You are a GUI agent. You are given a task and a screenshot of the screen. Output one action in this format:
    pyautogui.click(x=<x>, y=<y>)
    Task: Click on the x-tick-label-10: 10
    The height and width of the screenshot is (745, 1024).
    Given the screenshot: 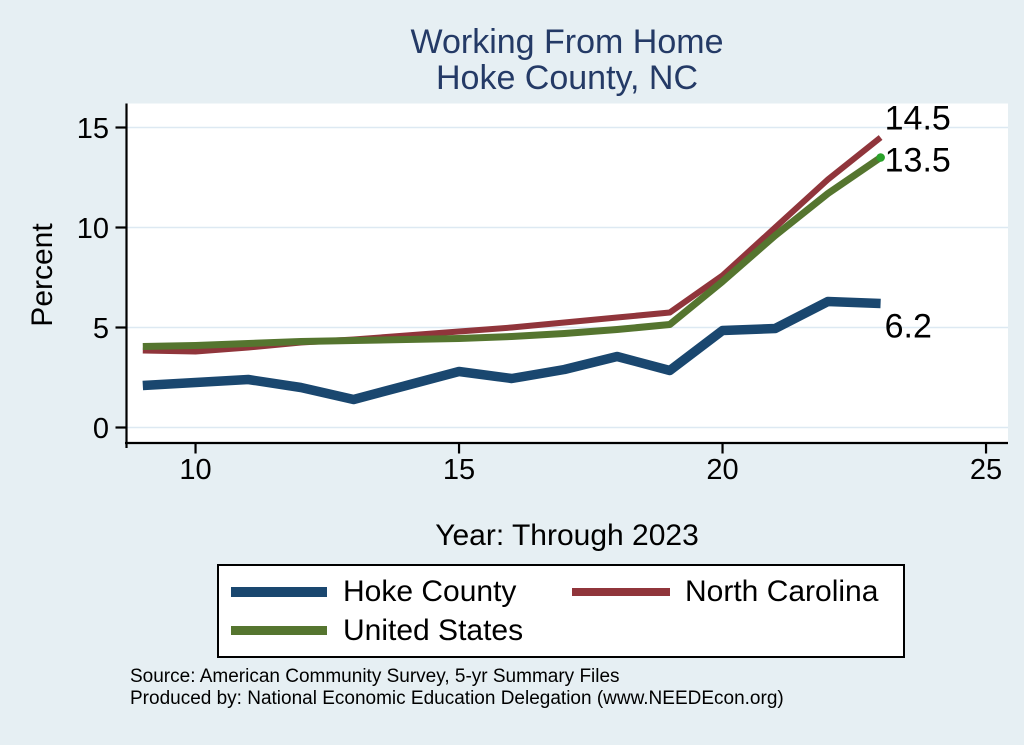 What is the action you would take?
    pyautogui.click(x=195, y=470)
    